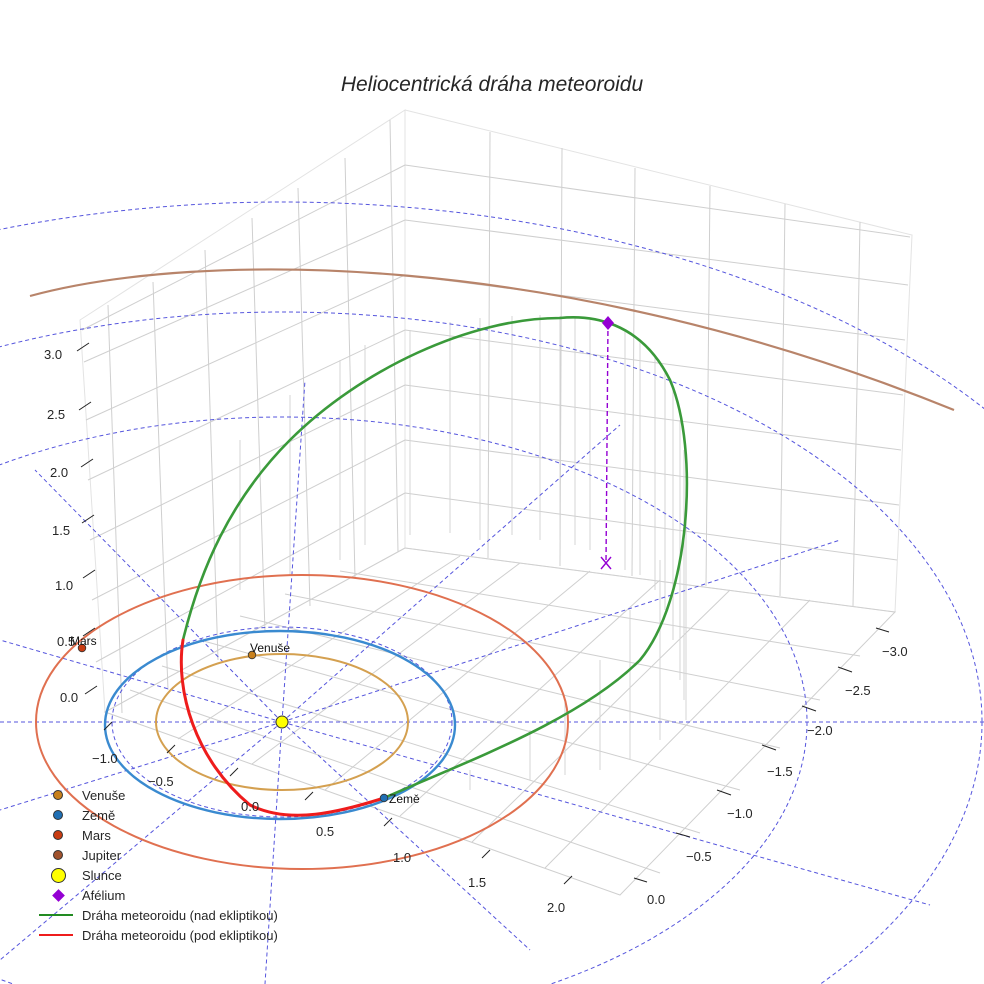  Describe the element at coordinates (71, 523) in the screenshot. I see `z-axis: 0.0 0.5 1.0 1.5 2.0 2.5 3.0` at that location.